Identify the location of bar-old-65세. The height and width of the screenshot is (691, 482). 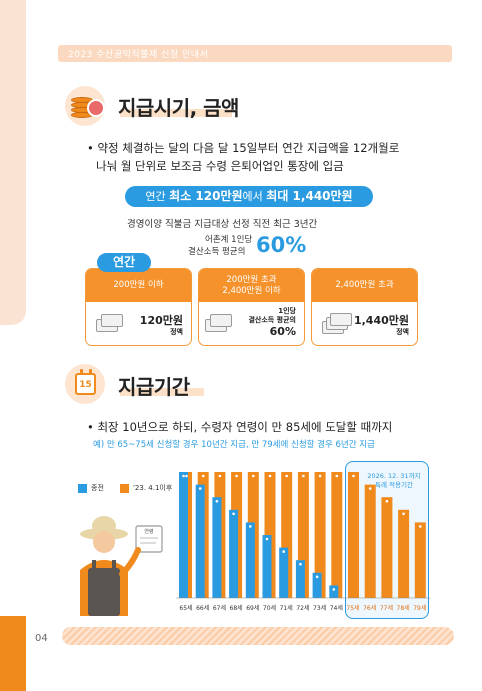
(183, 535).